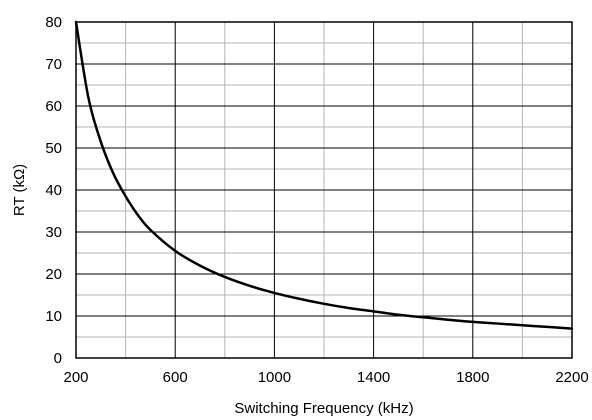 This screenshot has height=420, width=592. What do you see at coordinates (53, 232) in the screenshot?
I see `y-tick-label: 30` at bounding box center [53, 232].